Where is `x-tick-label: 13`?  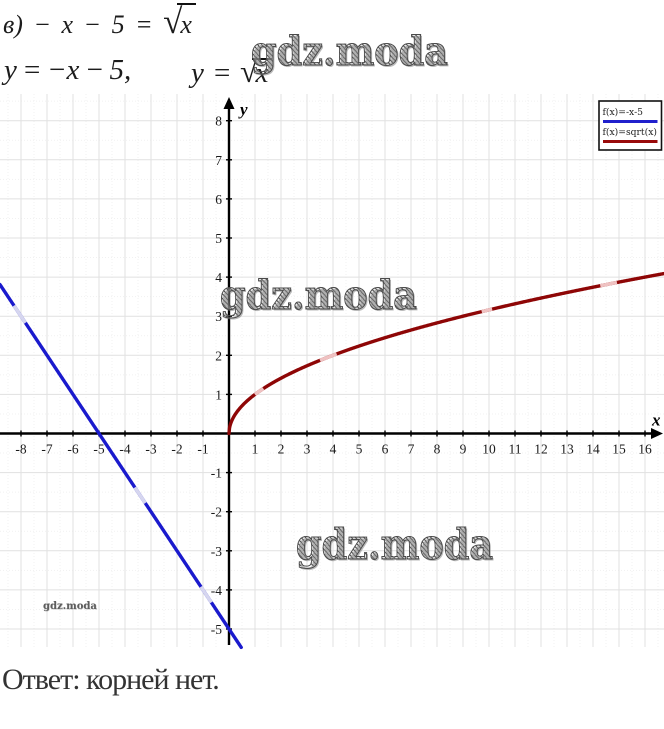 x-tick-label: 13 is located at coordinates (567, 449).